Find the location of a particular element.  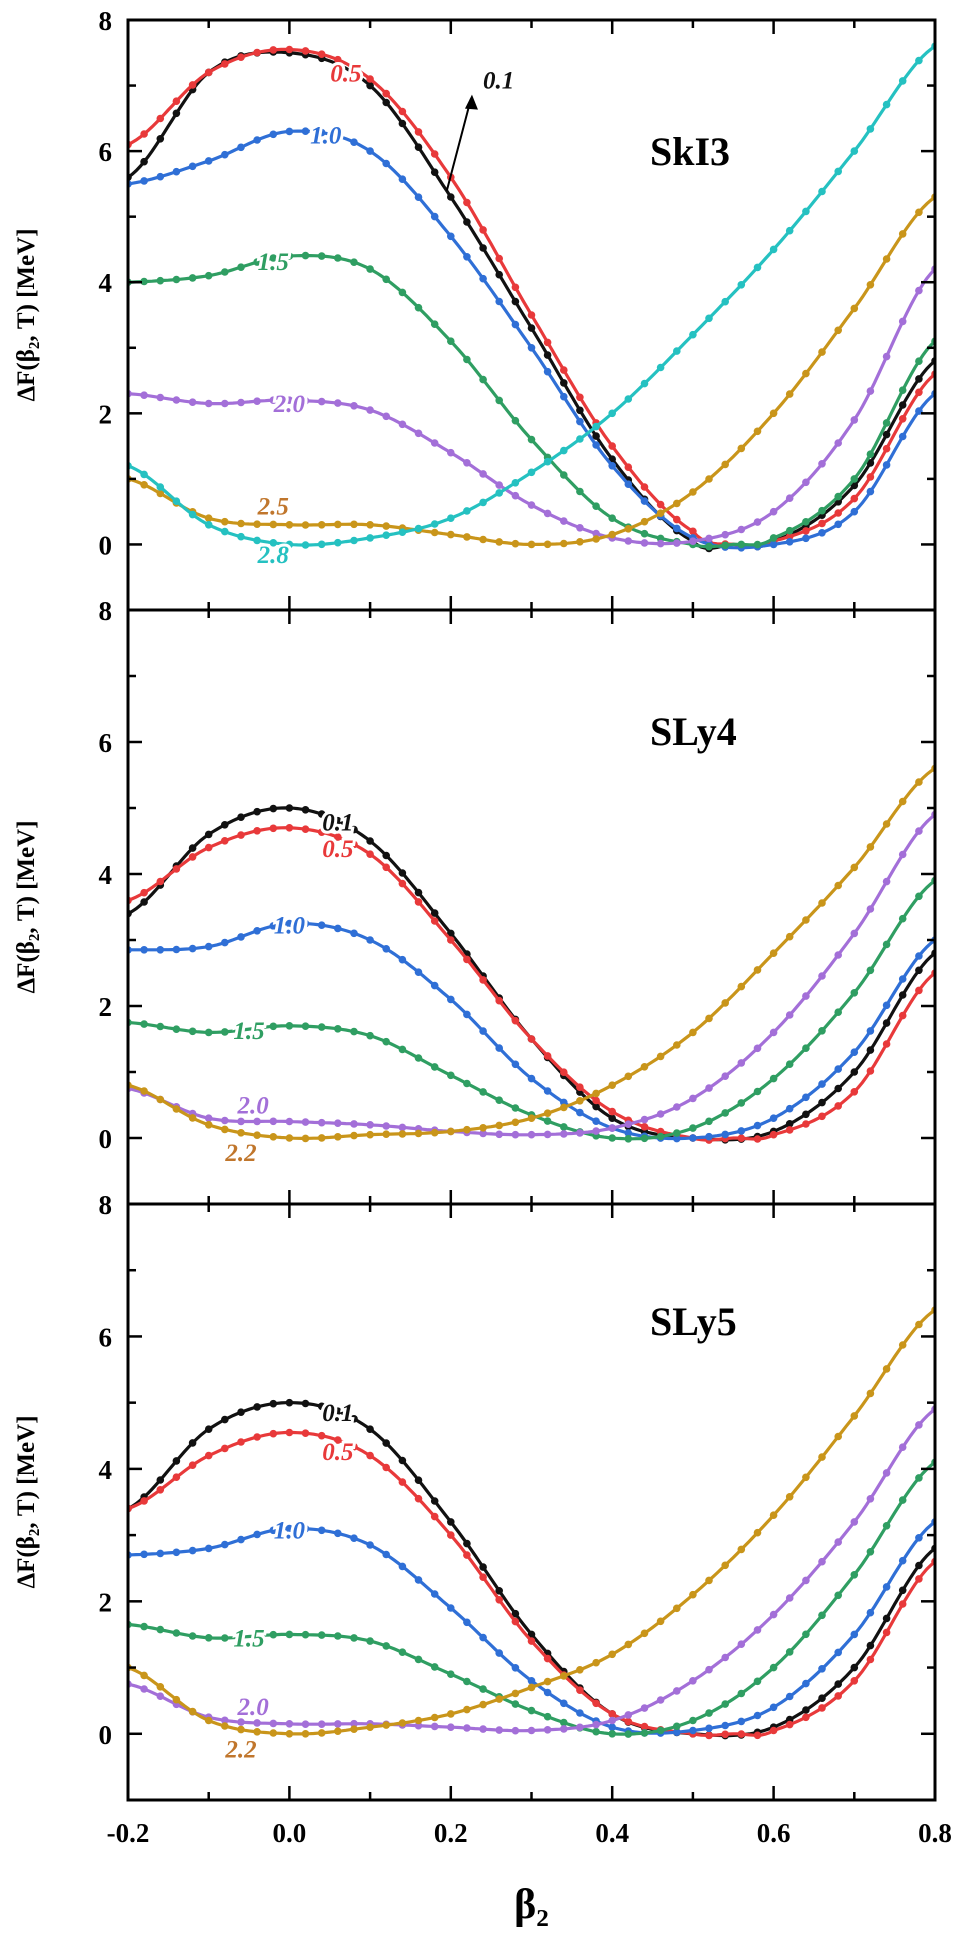

curve-label-0.5: 0.5 is located at coordinates (337, 1452).